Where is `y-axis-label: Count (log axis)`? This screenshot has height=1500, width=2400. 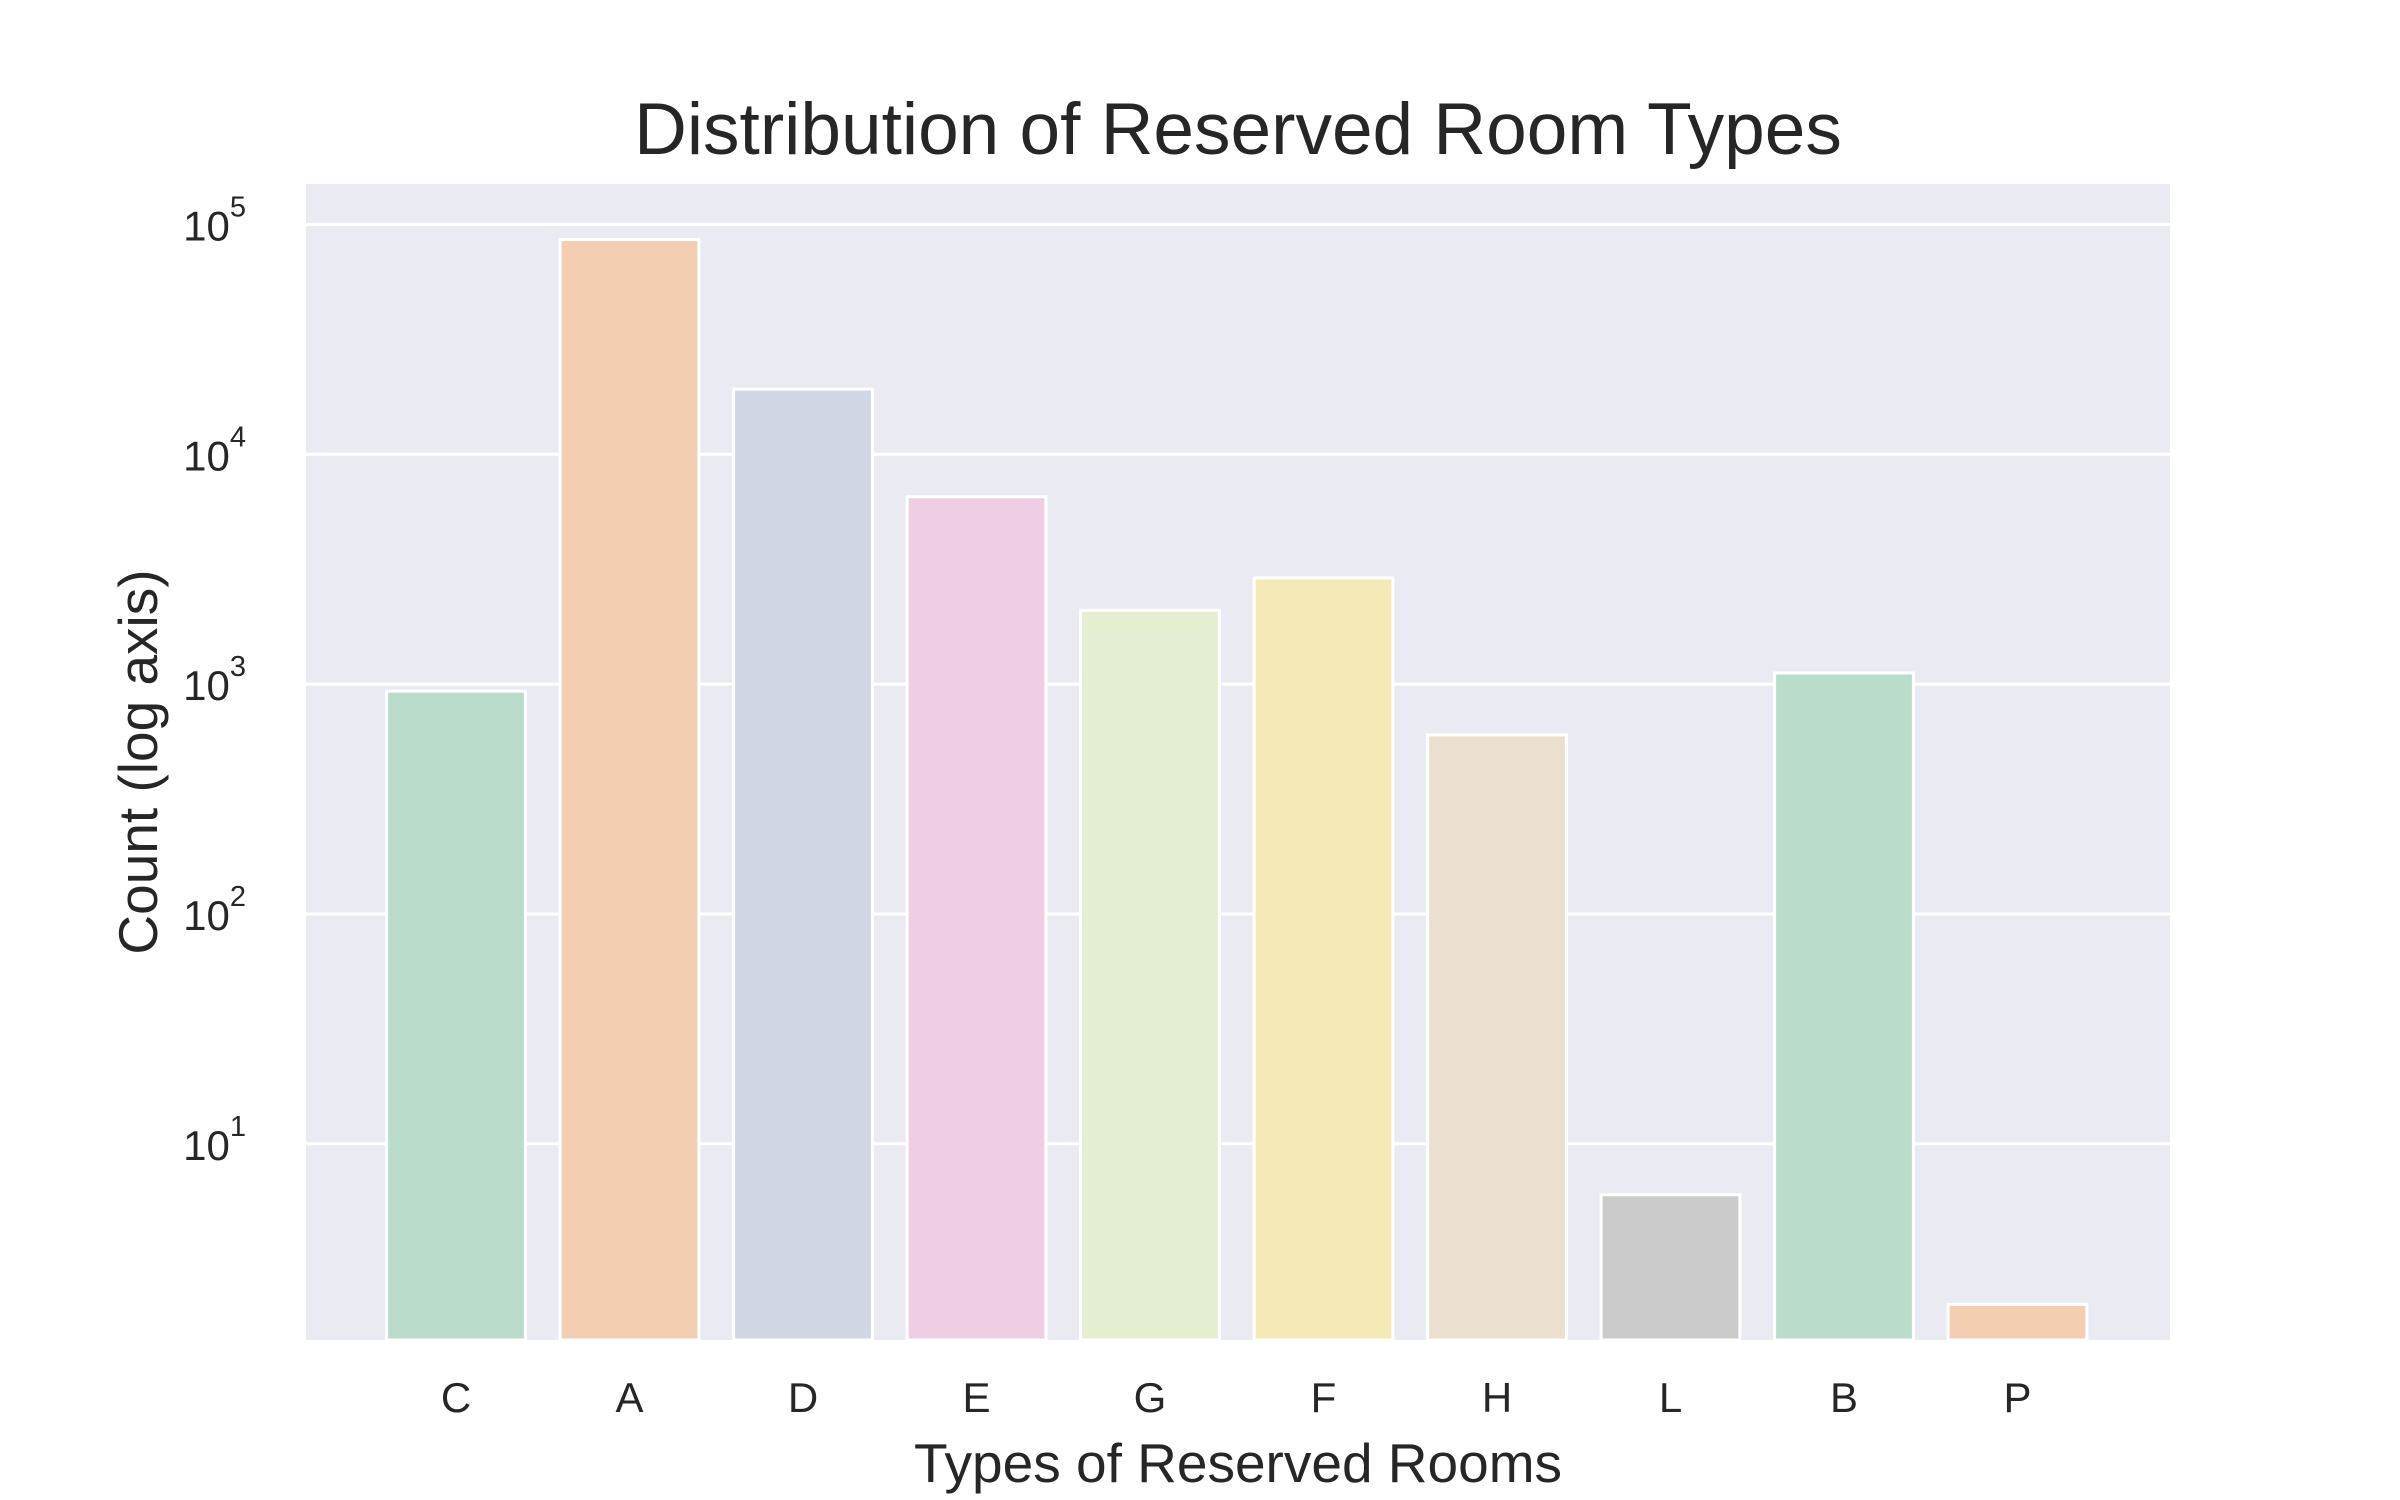 y-axis-label: Count (log axis) is located at coordinates (138, 761).